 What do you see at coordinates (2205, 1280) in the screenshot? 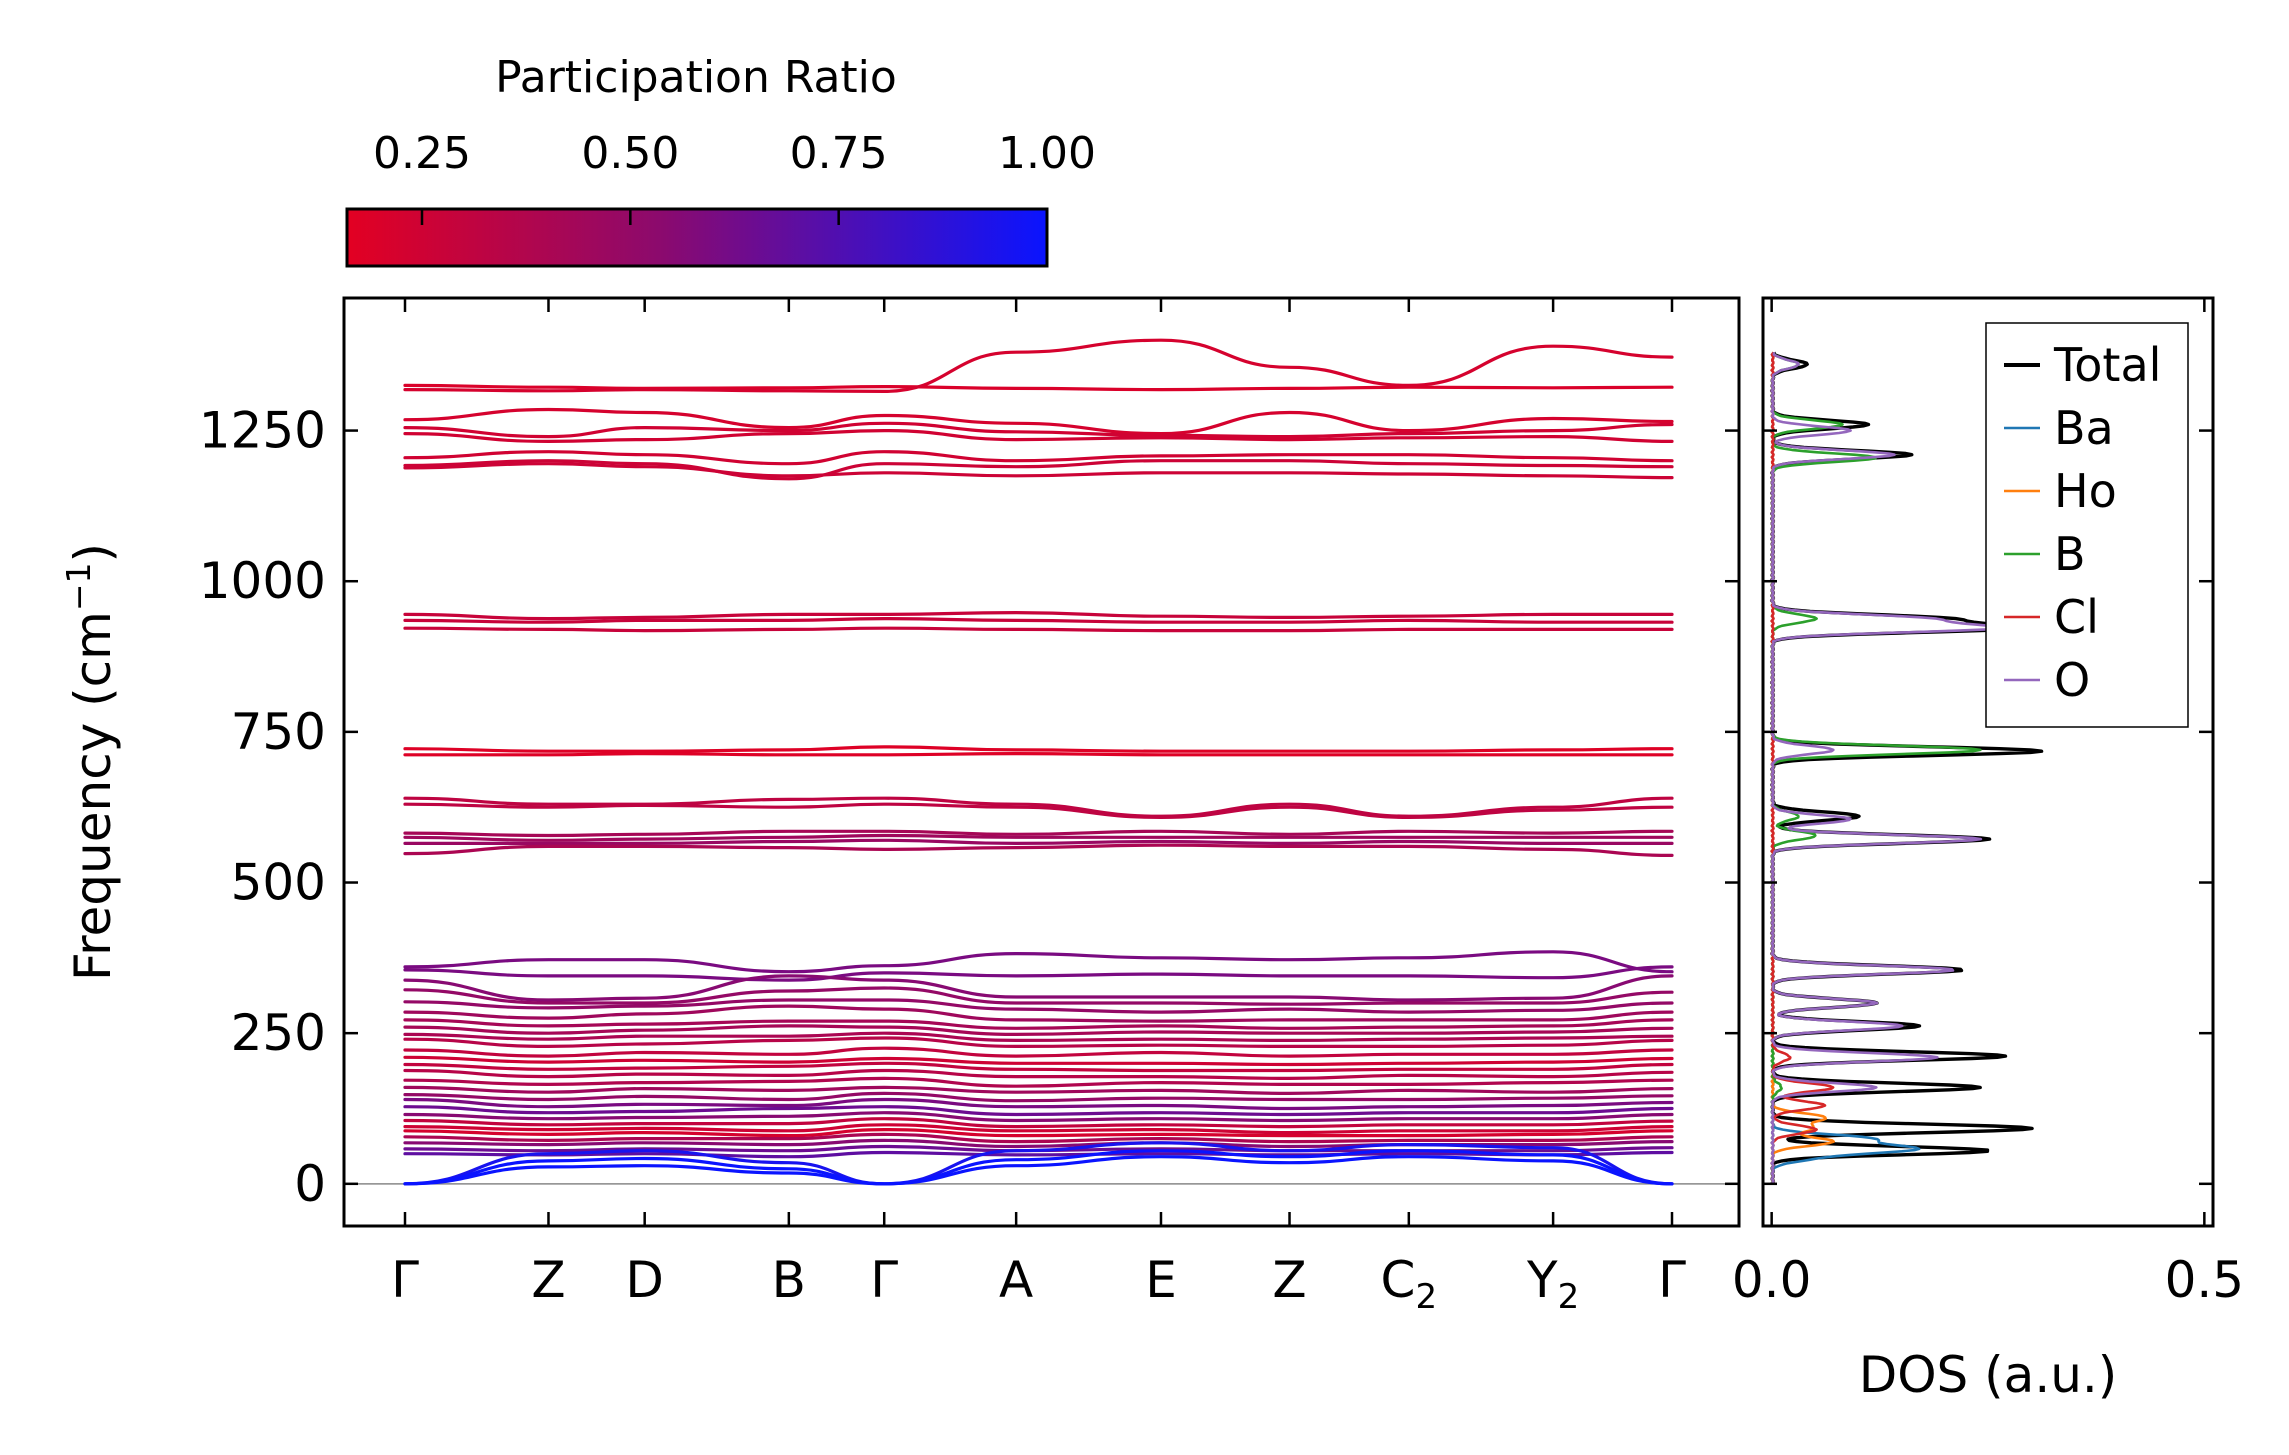
I see `dos-x-tick-label: 0.5` at bounding box center [2205, 1280].